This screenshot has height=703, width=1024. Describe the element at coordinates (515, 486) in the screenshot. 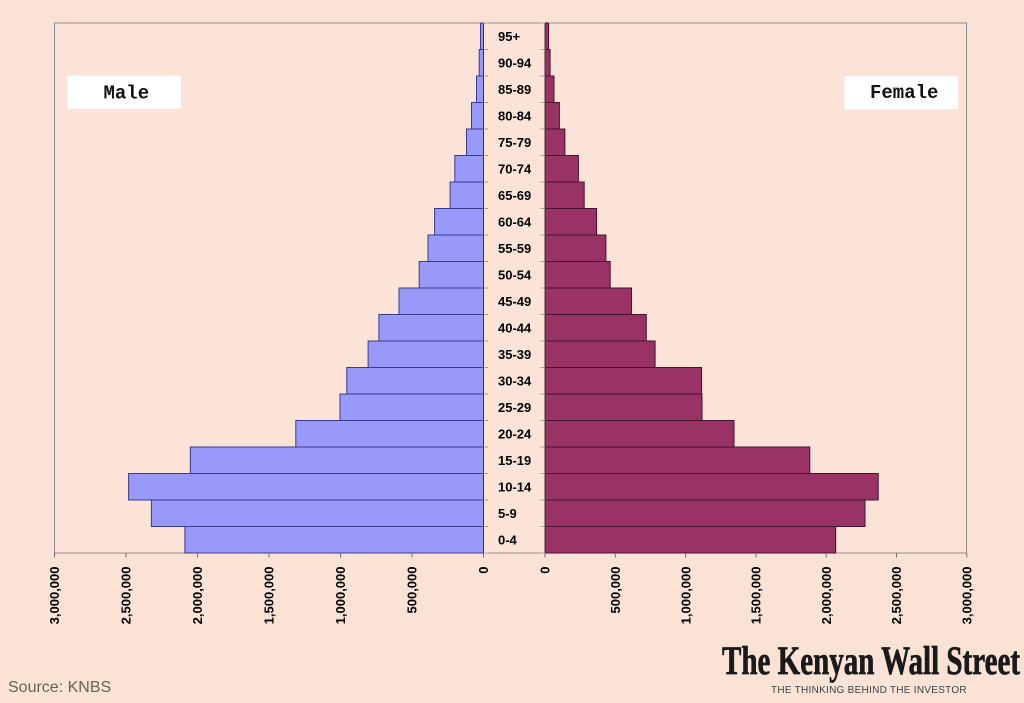

I see `svg-text: 10-14` at that location.